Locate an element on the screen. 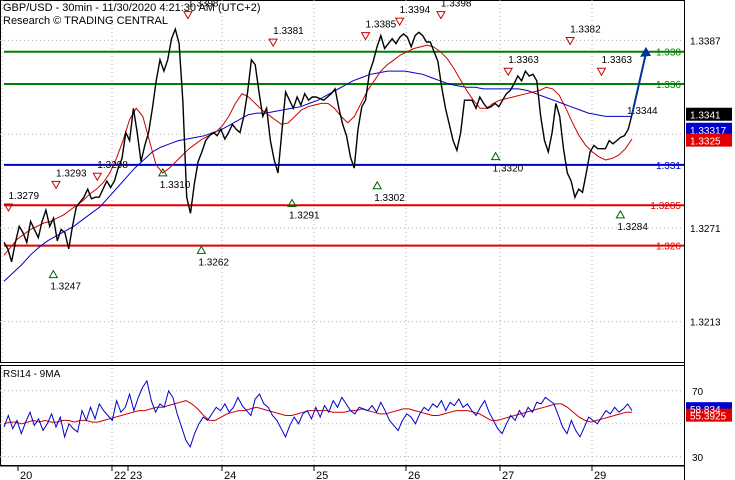 This screenshot has width=735, height=480. low-label: 1.3310 is located at coordinates (175, 185).